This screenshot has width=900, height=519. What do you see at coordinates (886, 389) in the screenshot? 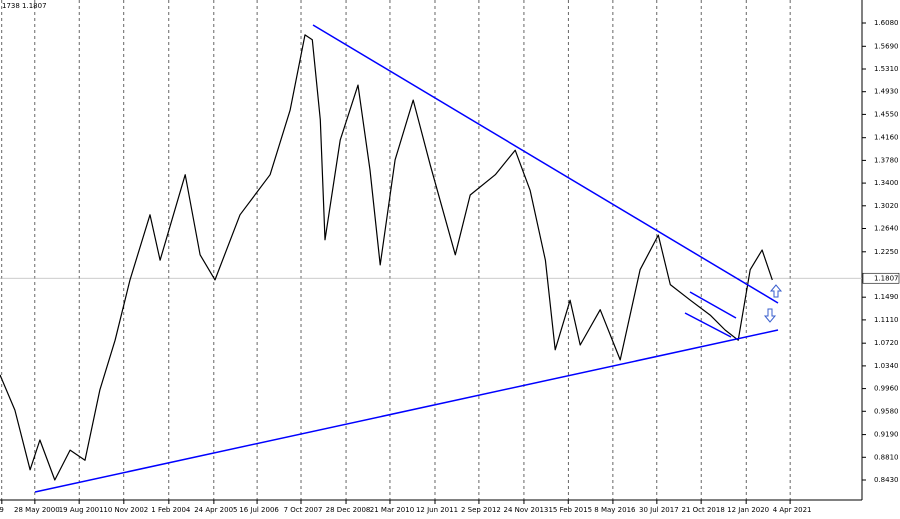
I see `y-tick-label: 0.9960` at bounding box center [886, 389].